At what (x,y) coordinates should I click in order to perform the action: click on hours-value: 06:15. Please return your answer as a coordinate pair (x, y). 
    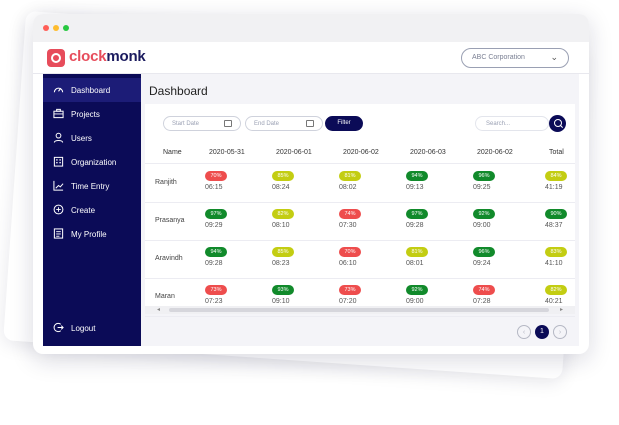
    Looking at the image, I should click on (214, 187).